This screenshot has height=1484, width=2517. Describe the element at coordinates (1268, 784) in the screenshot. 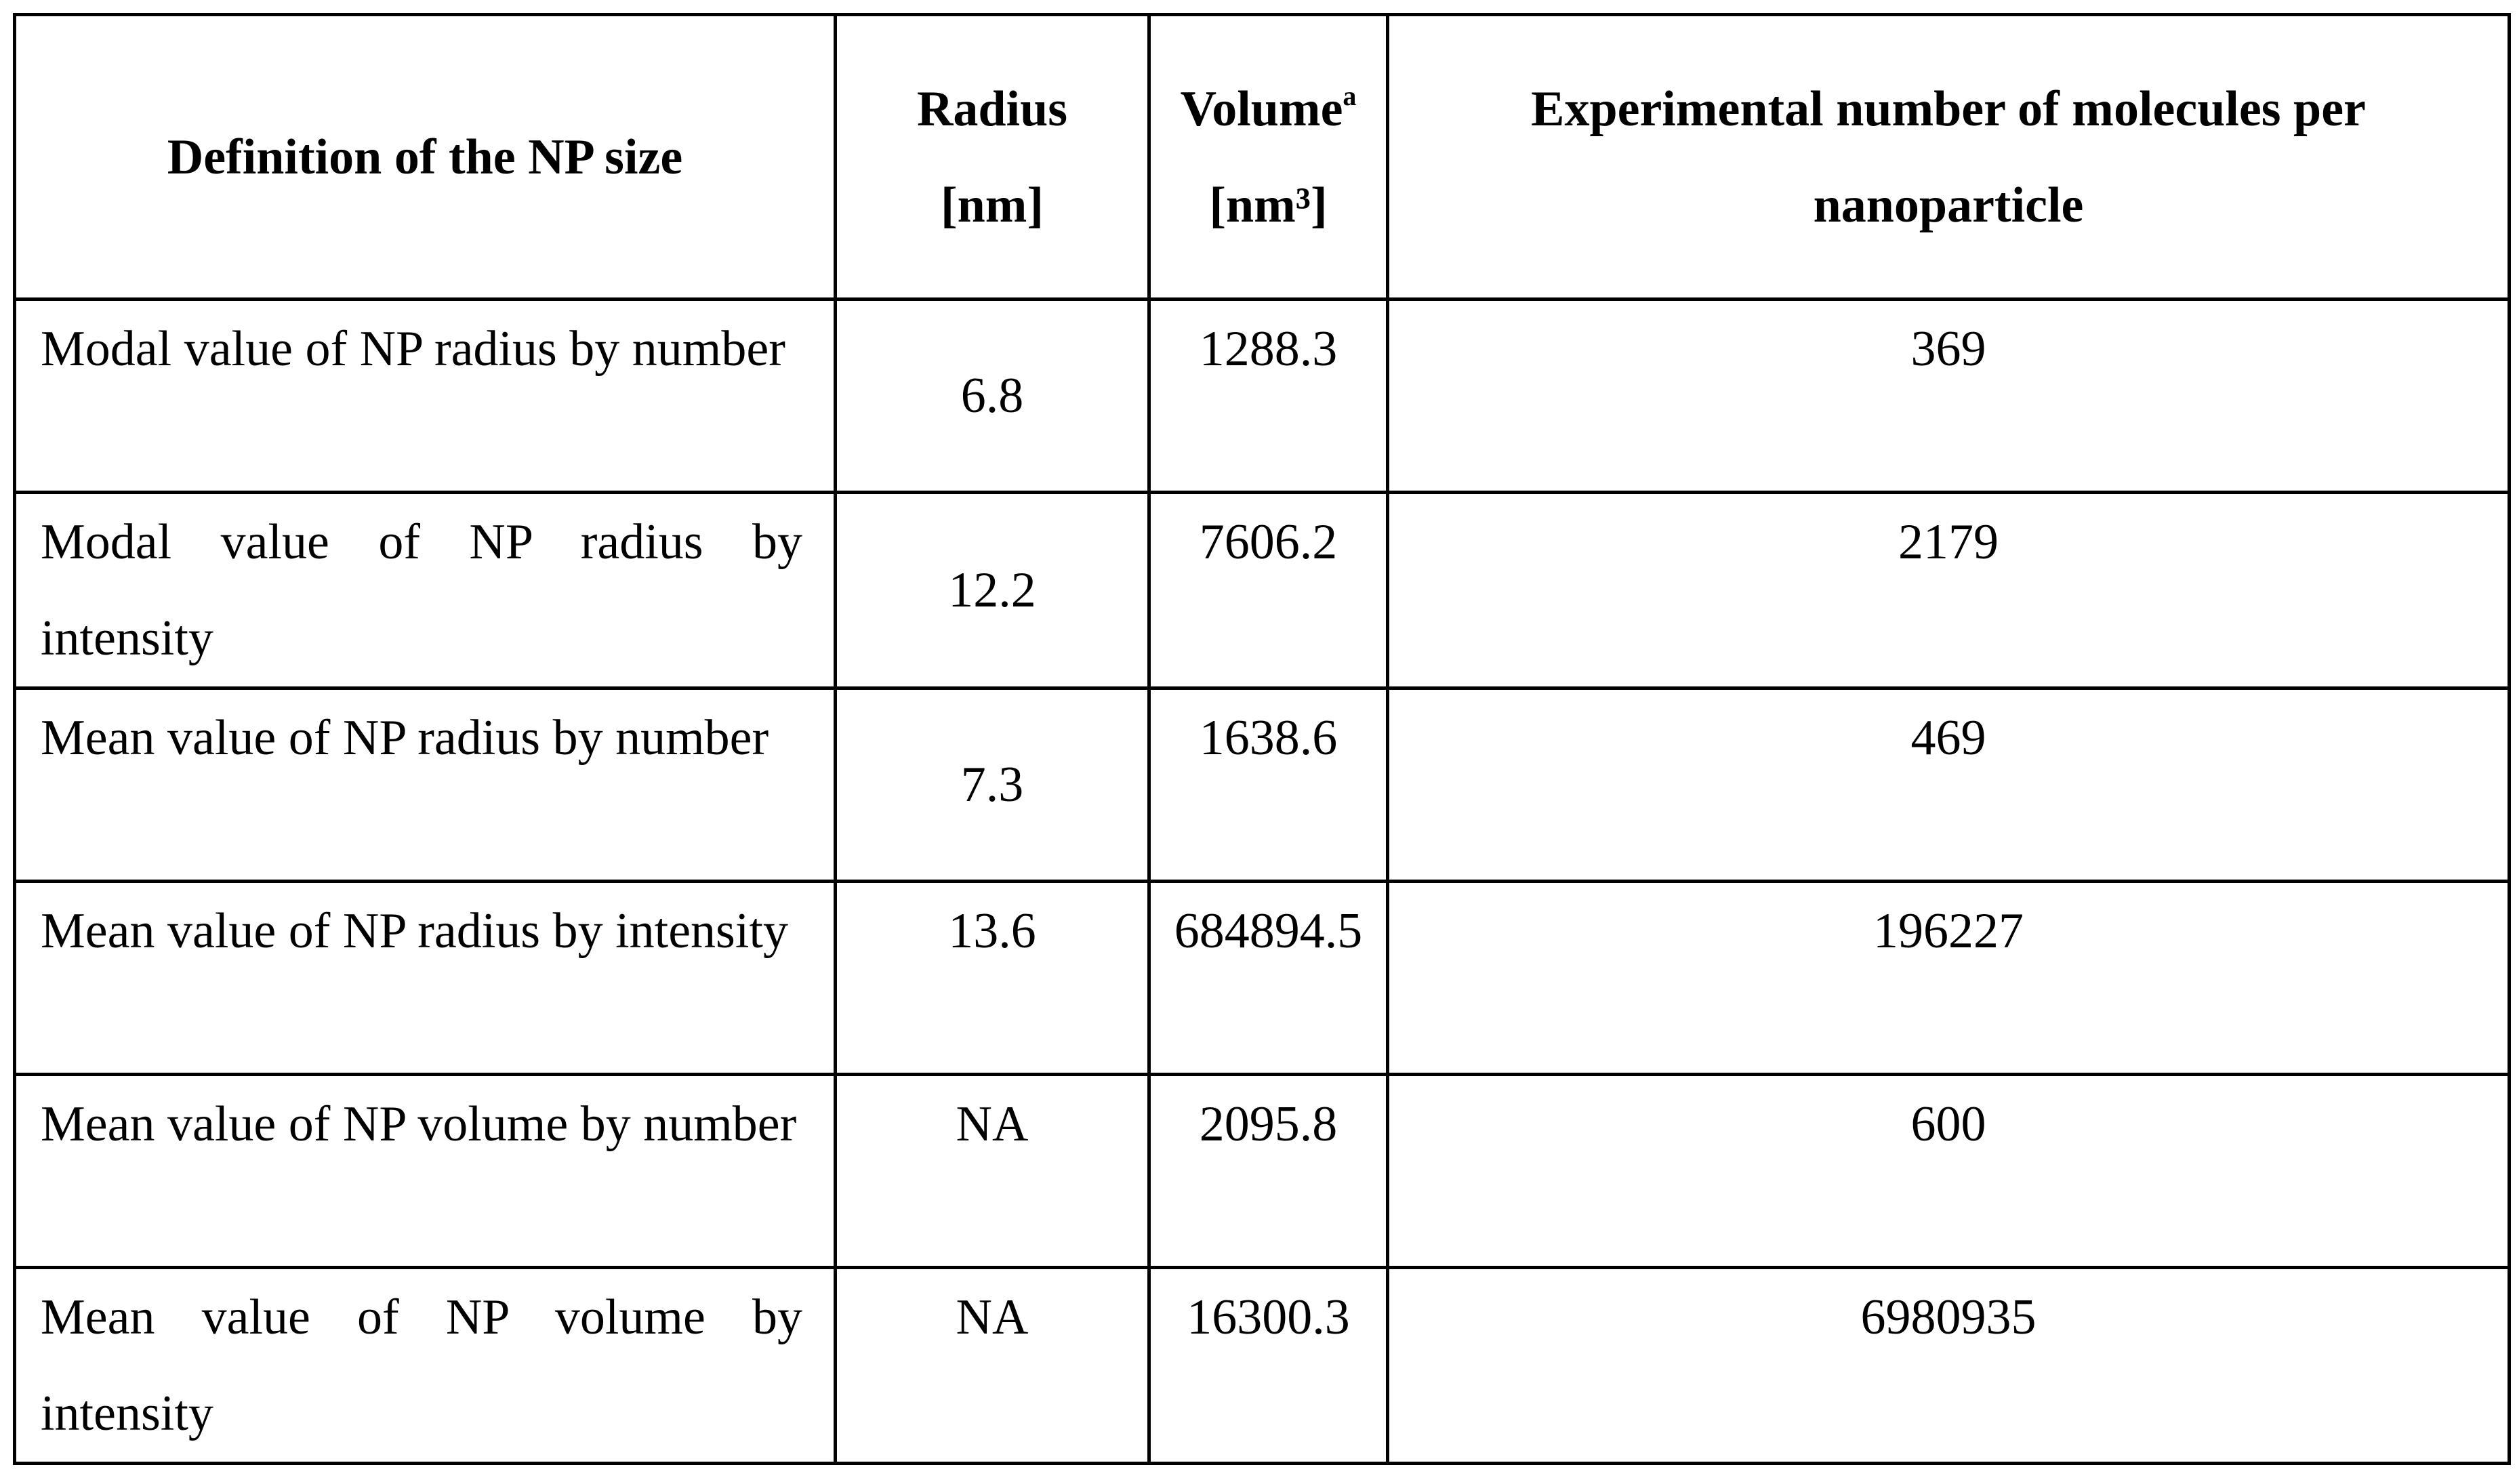

I see `volume-cell: 1638.6` at that location.